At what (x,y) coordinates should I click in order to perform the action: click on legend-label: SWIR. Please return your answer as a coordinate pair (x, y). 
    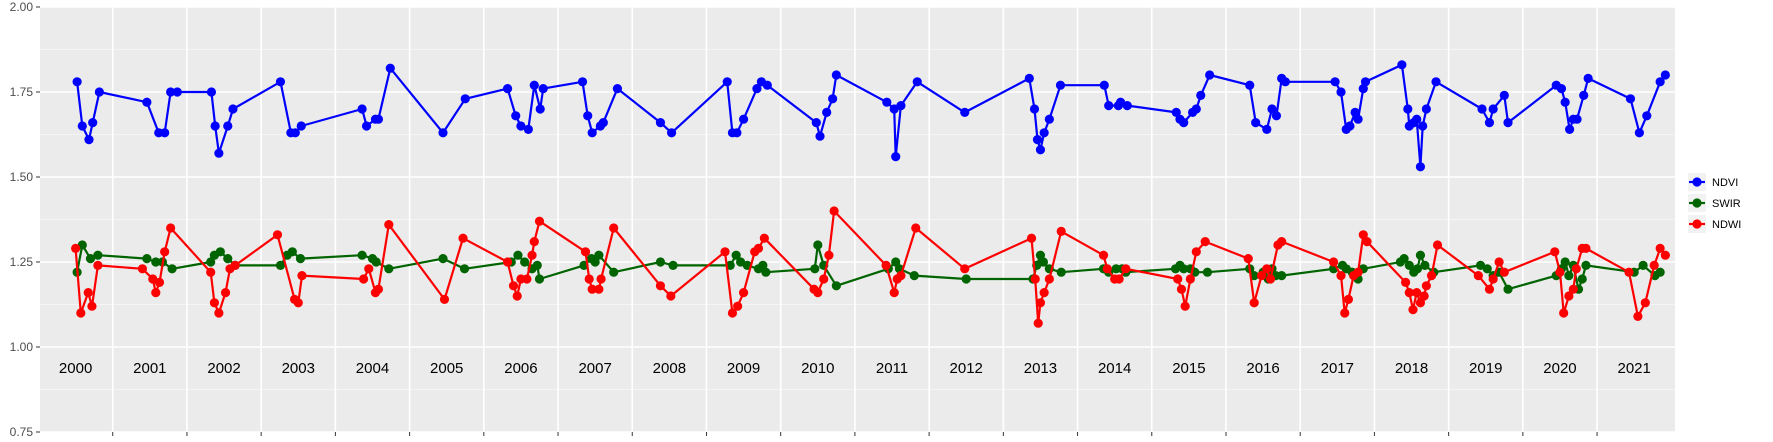
    Looking at the image, I should click on (1726, 204).